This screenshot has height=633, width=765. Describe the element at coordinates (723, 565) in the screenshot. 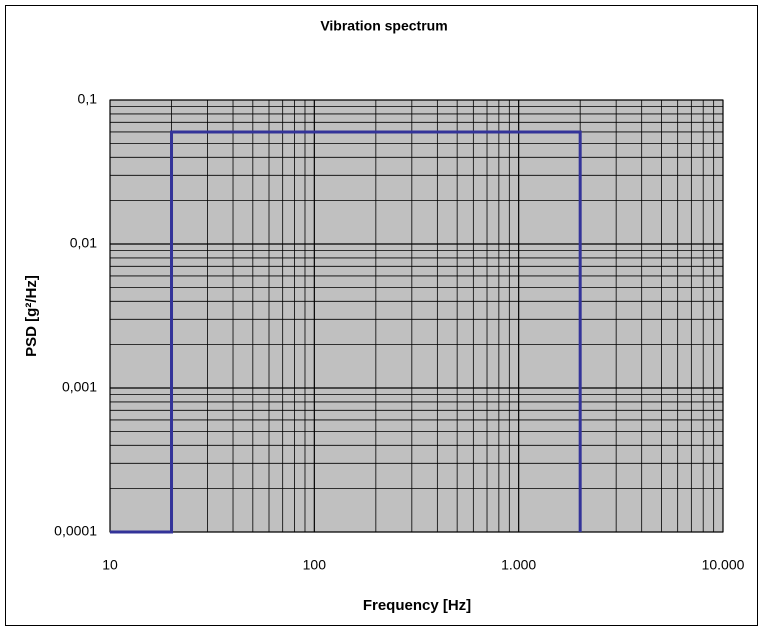

I see `x-tick-label: 10.000` at that location.